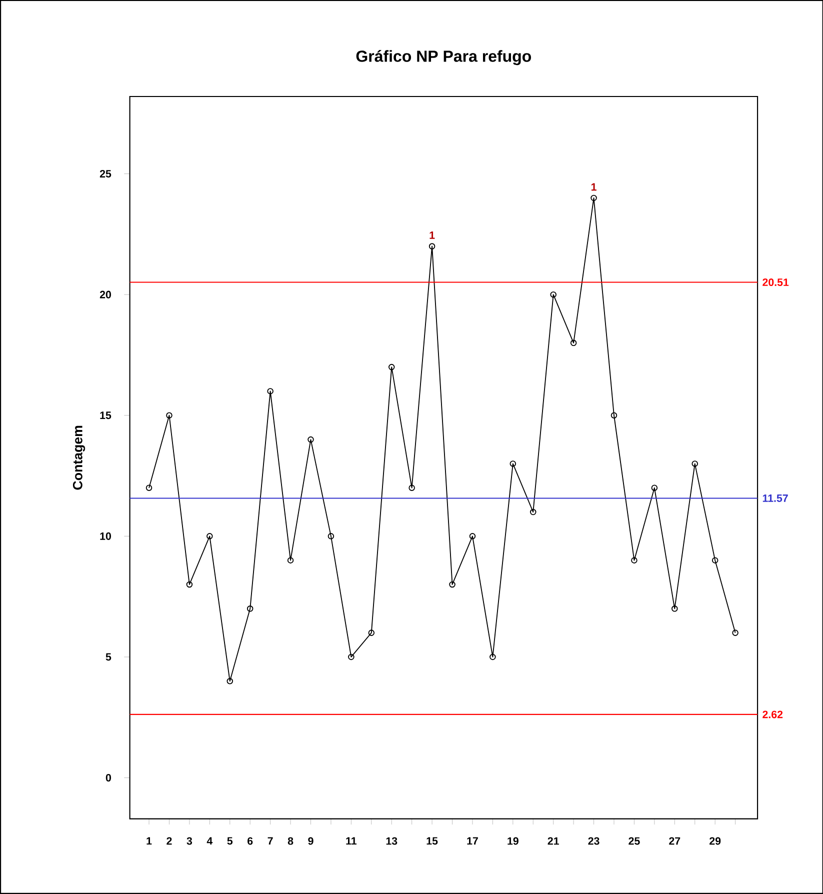  Describe the element at coordinates (108, 778) in the screenshot. I see `y-tick-label: 0` at that location.